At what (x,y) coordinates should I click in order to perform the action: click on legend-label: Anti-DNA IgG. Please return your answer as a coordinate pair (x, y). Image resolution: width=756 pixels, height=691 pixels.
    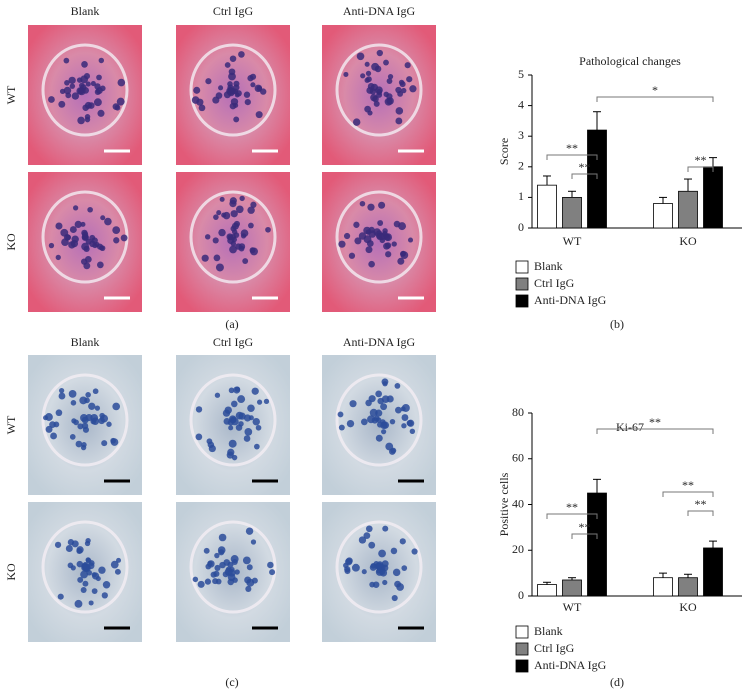
    Looking at the image, I should click on (570, 665).